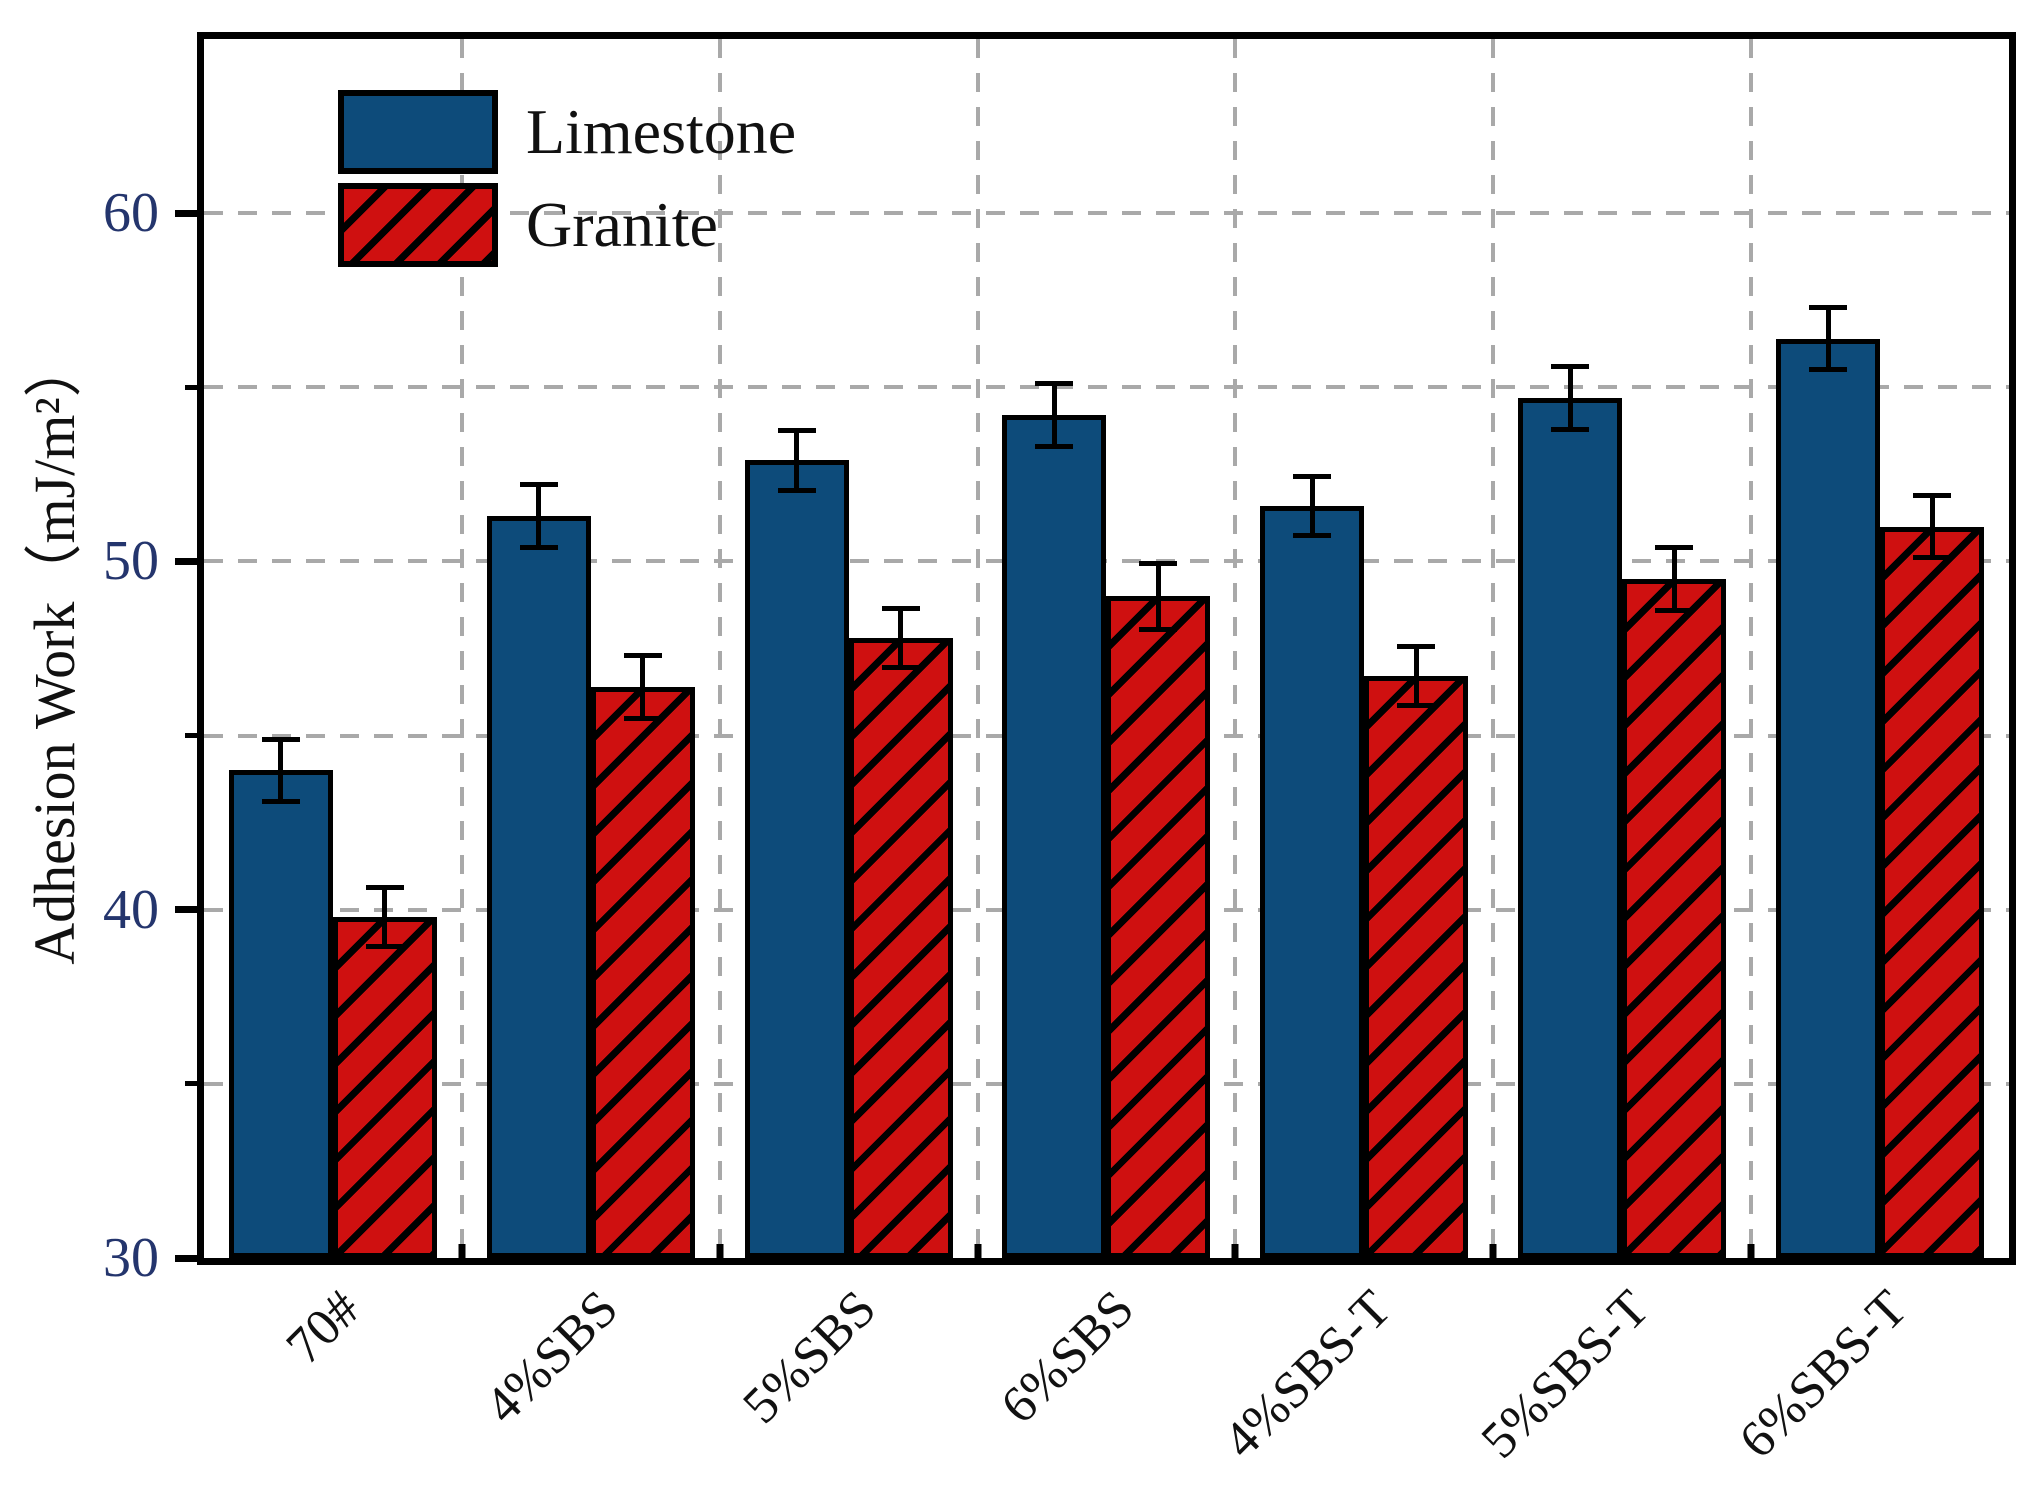 This screenshot has height=1509, width=2040. What do you see at coordinates (567, 178) in the screenshot?
I see `legend: Limestone Granite` at bounding box center [567, 178].